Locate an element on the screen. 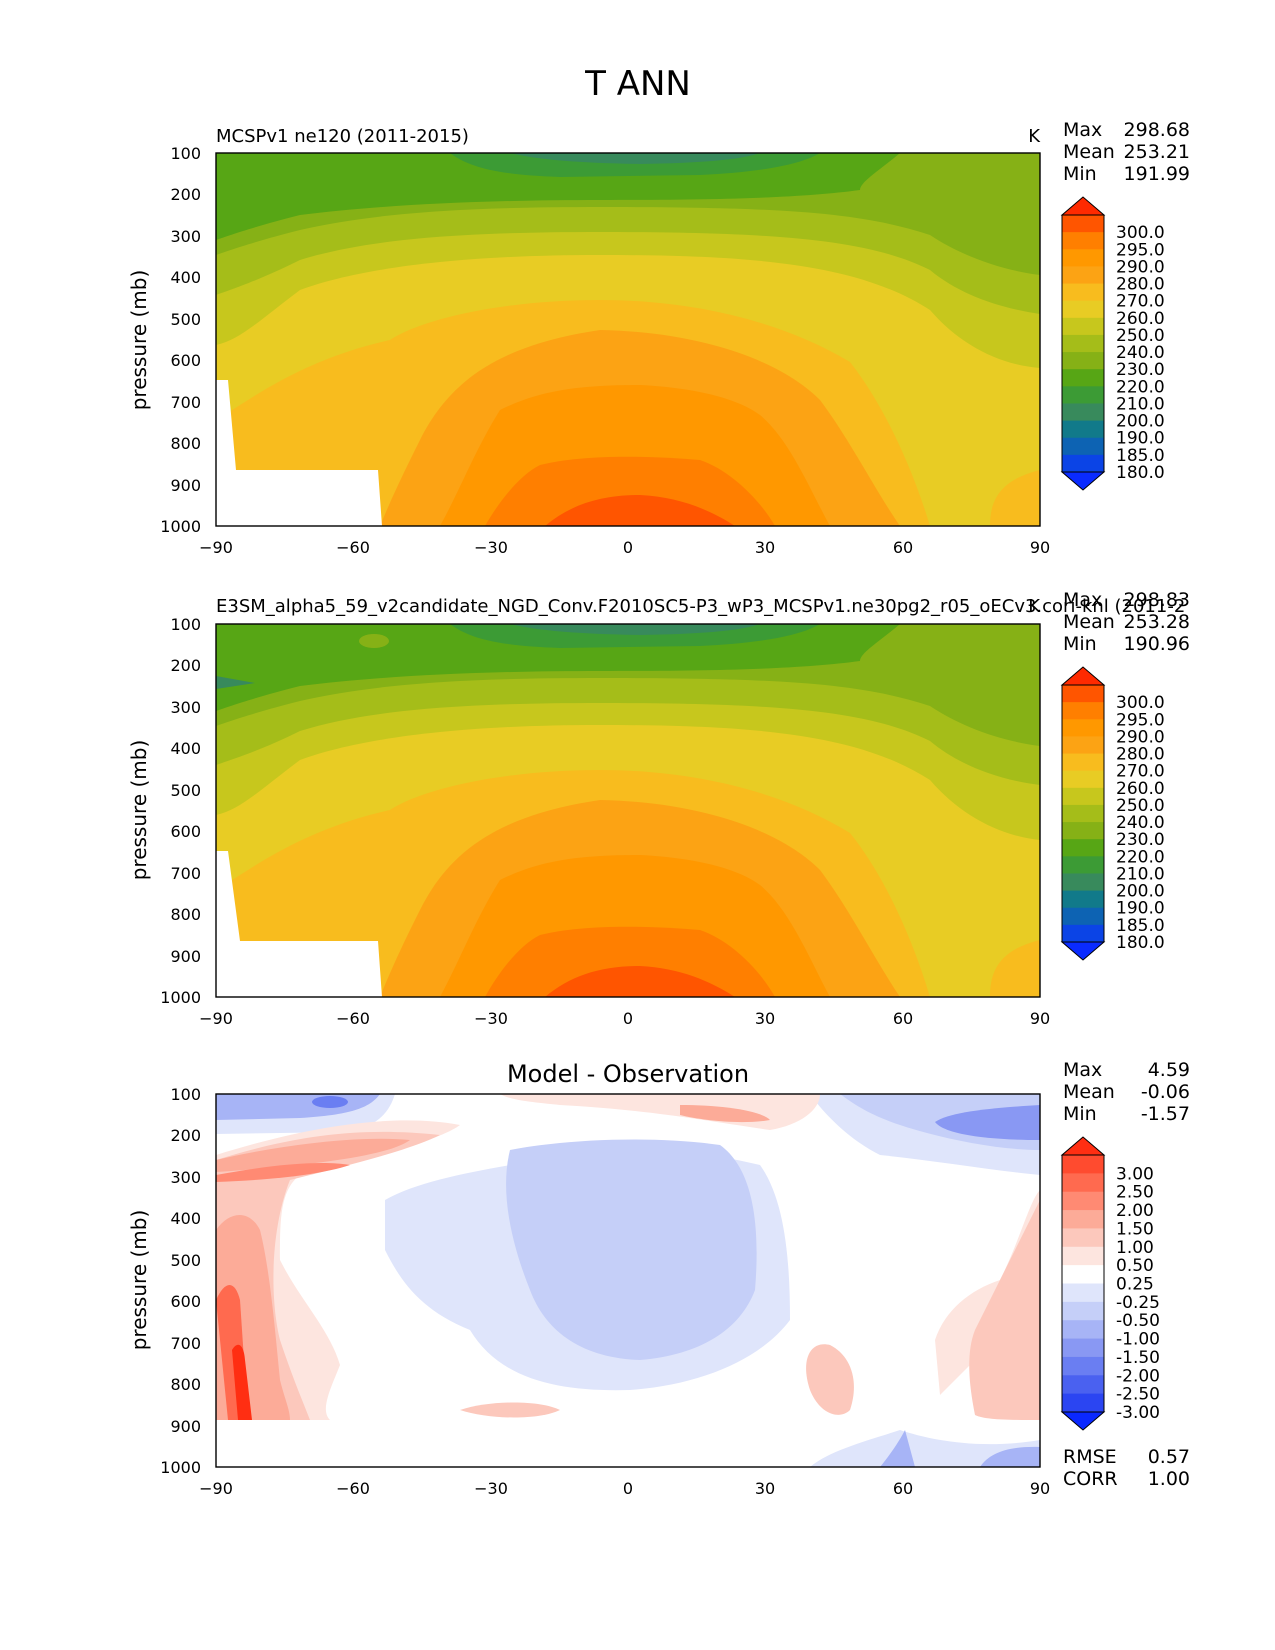 The image size is (1275, 1650). colorbar-tick-label: 280.0 is located at coordinates (1140, 755).